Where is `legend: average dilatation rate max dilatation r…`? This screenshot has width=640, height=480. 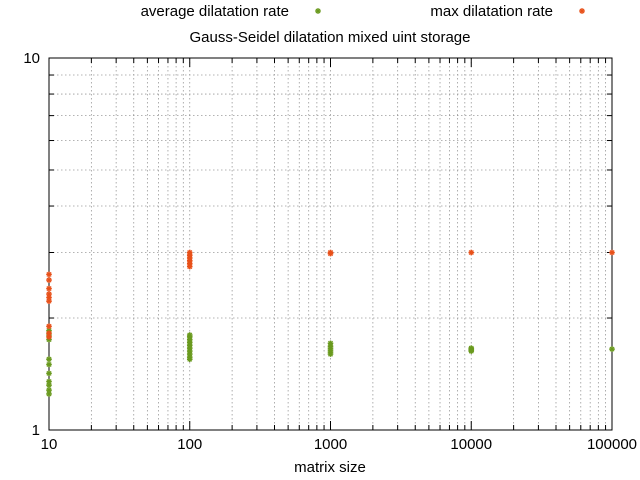 legend: average dilatation rate max dilatation r… is located at coordinates (363, 11).